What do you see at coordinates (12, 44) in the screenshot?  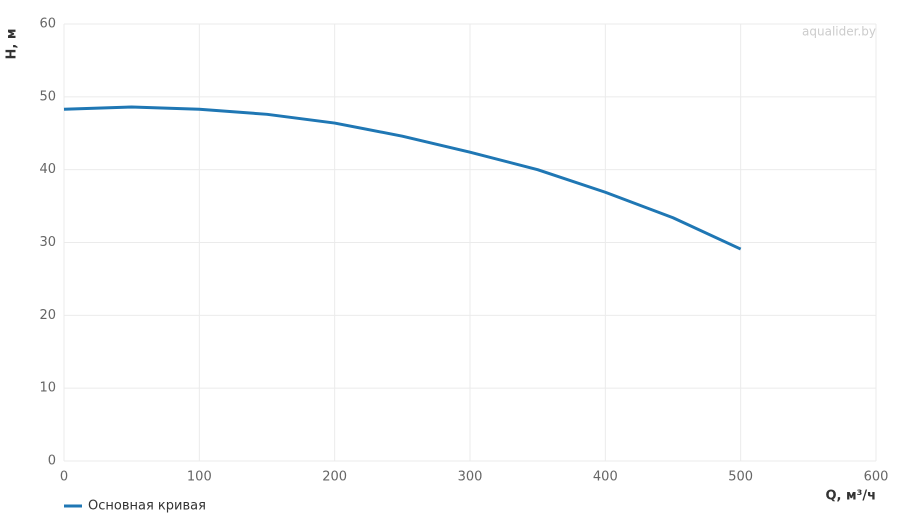 I see `y-axis-label: H, м` at bounding box center [12, 44].